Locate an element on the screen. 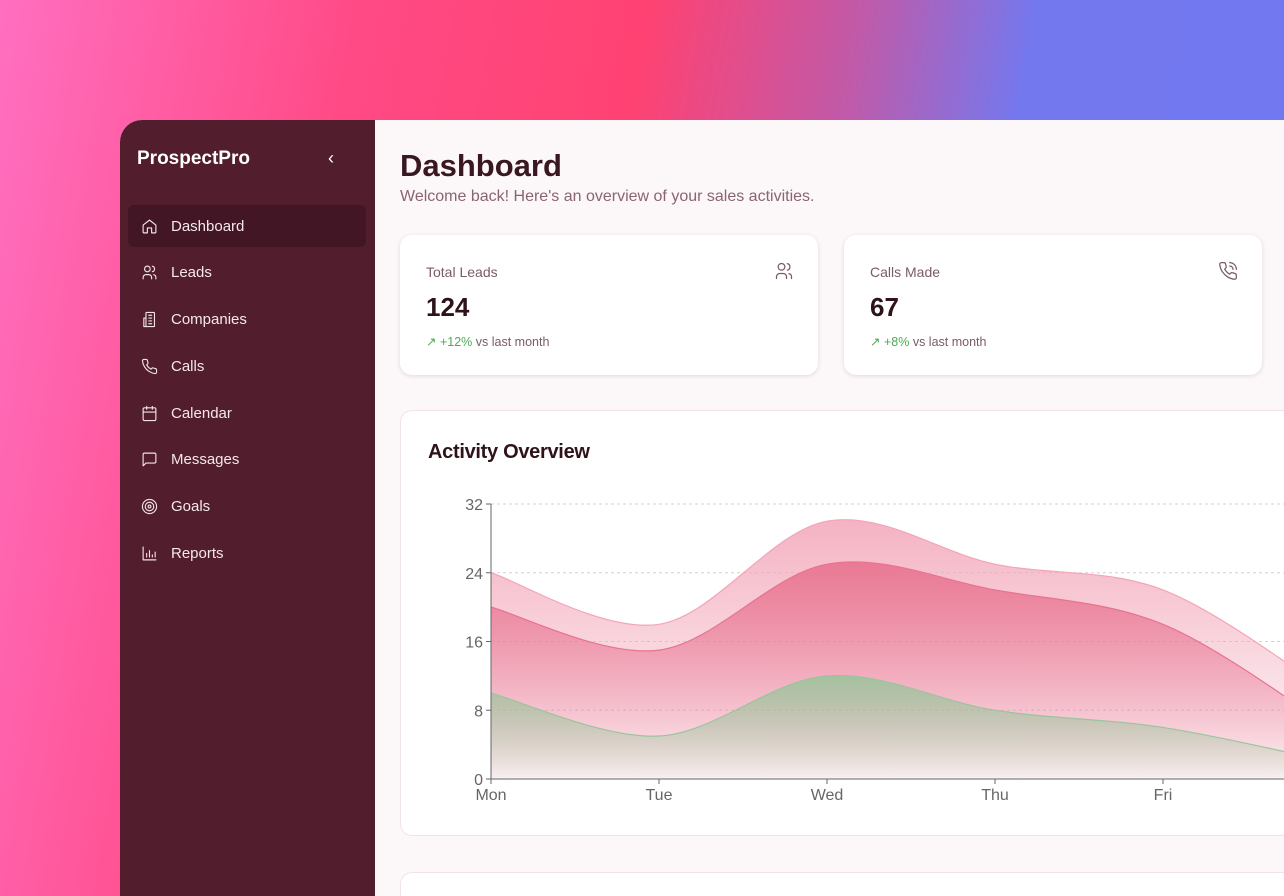 Image resolution: width=1284 pixels, height=896 pixels. sidebar-item-label: Reports is located at coordinates (197, 554).